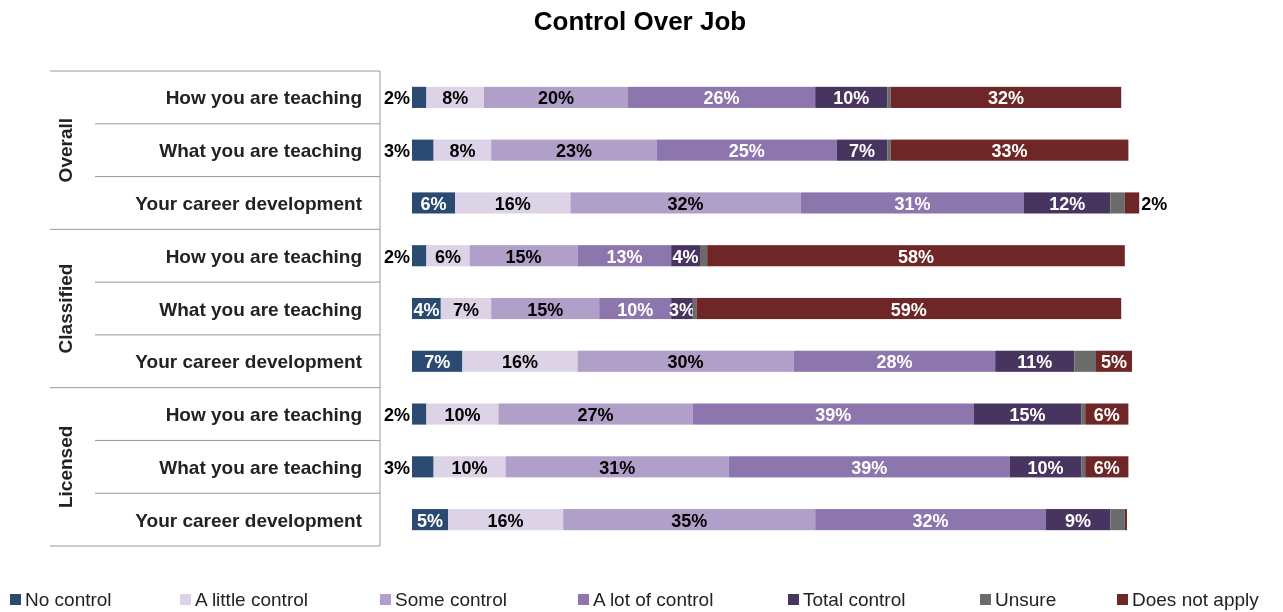  Describe the element at coordinates (1196, 599) in the screenshot. I see `legend-label: Does not apply` at that location.